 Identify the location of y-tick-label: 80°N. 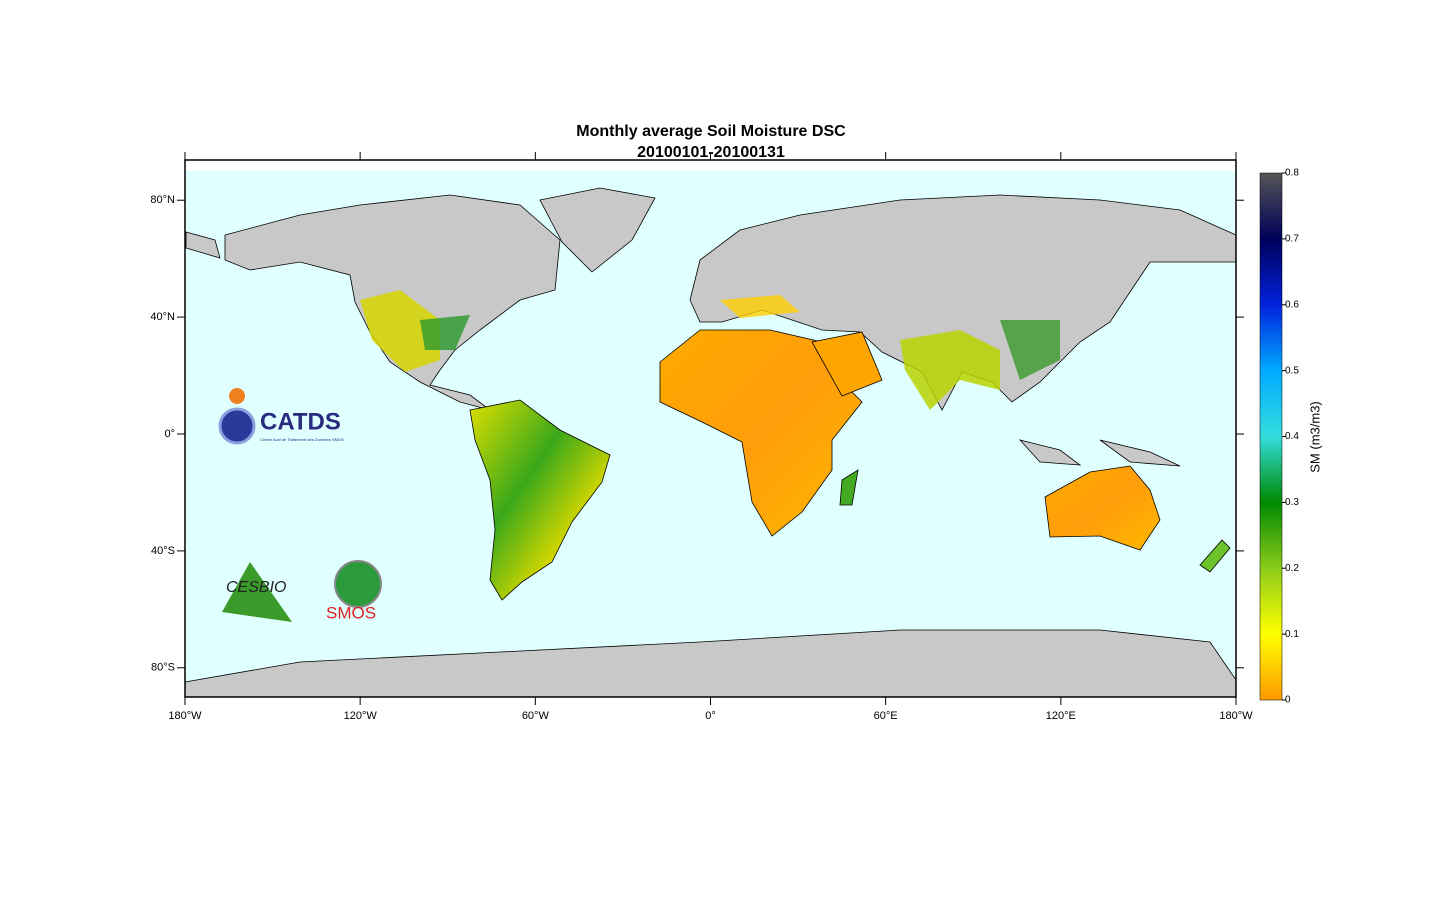
(162, 200).